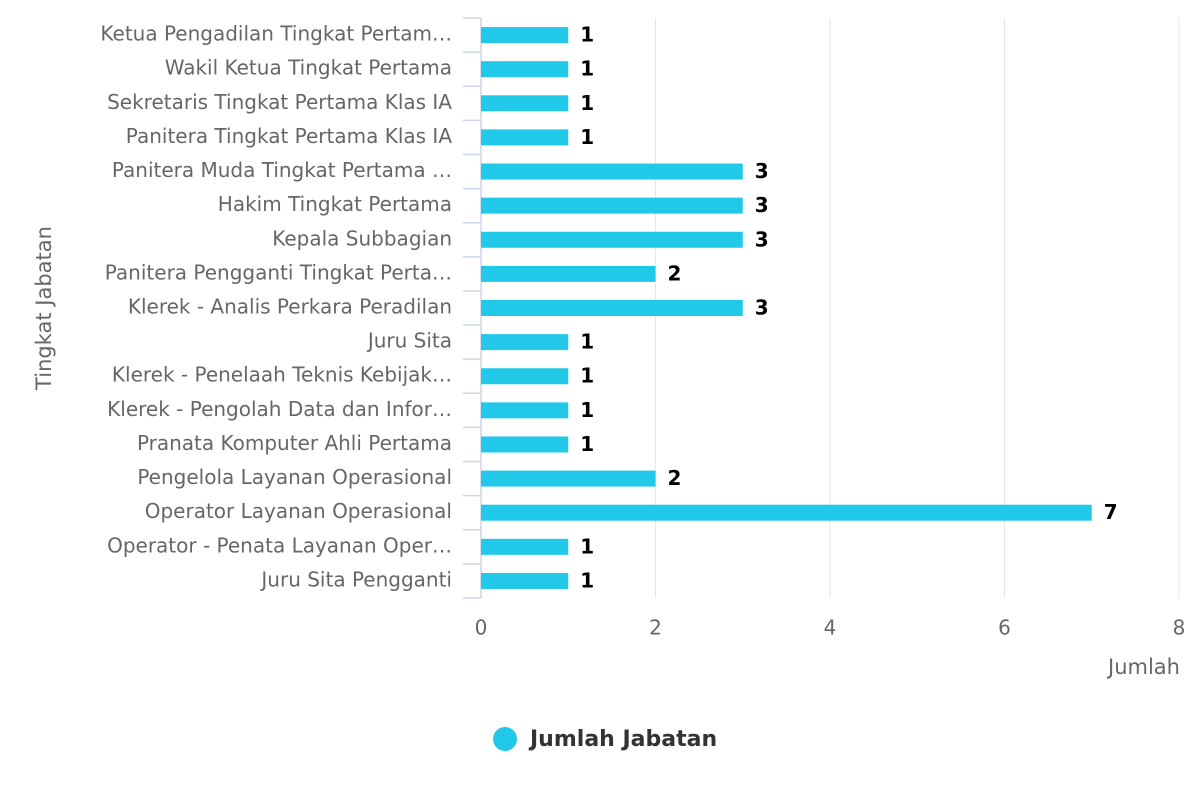 This screenshot has height=800, width=1200. What do you see at coordinates (481, 628) in the screenshot?
I see `x-tick-label: 0` at bounding box center [481, 628].